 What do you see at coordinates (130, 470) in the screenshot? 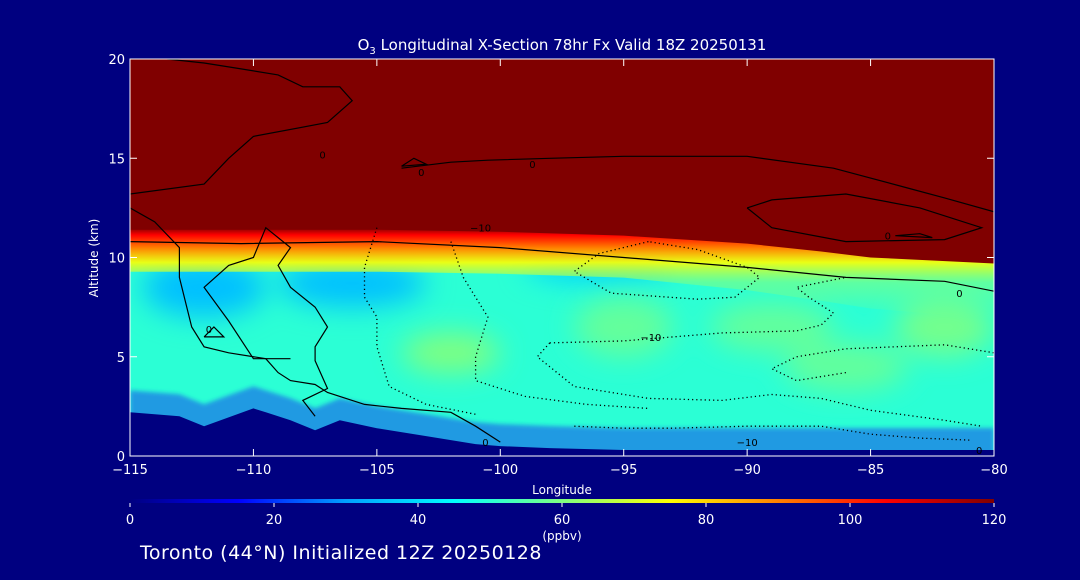
I see `x-tick-label: −115` at bounding box center [130, 470].